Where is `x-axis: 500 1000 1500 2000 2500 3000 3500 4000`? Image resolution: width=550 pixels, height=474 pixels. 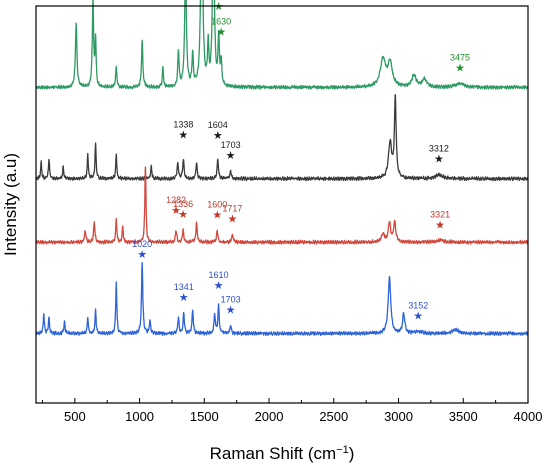
x-axis: 500 1000 1500 2000 2500 3000 3500 4000 is located at coordinates (292, 411).